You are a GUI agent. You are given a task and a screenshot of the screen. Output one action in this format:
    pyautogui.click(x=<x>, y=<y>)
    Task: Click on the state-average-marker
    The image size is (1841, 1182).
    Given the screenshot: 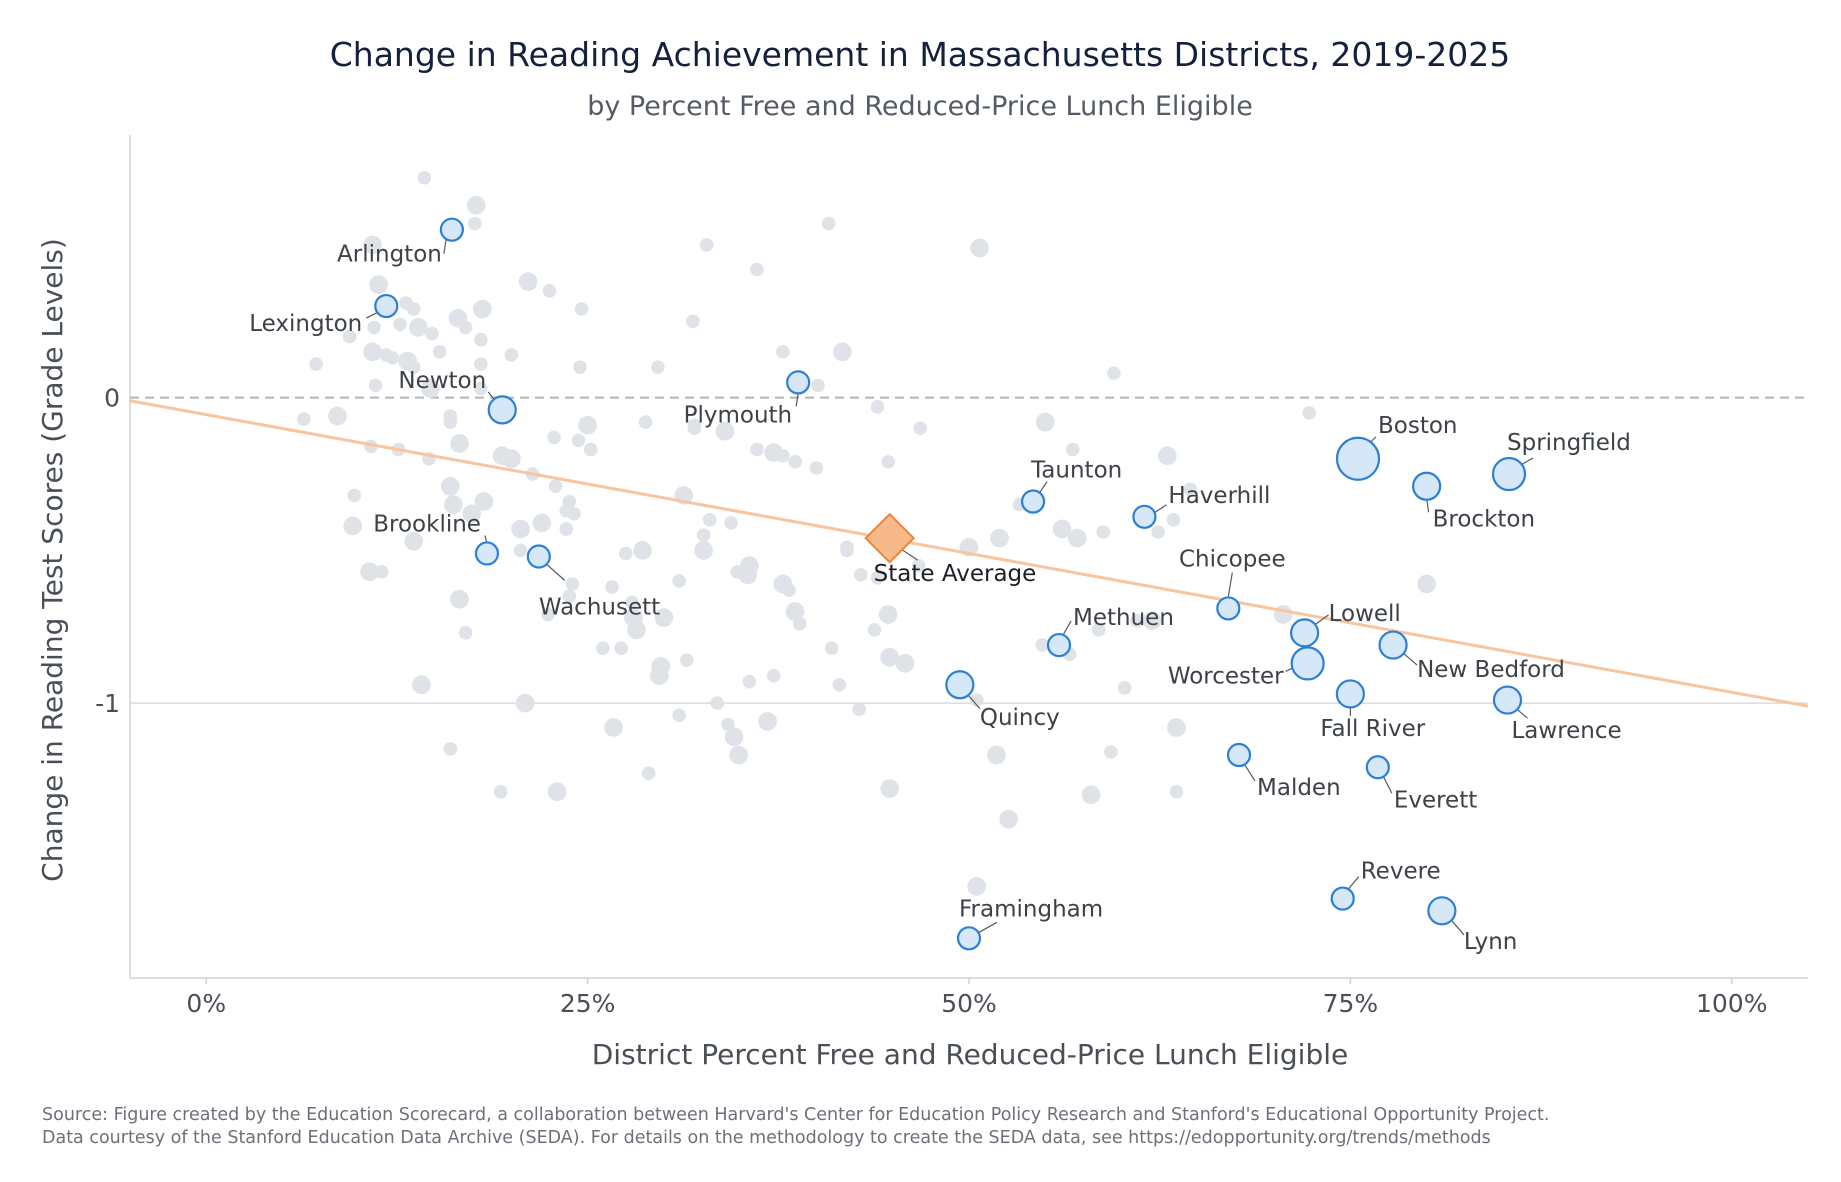 What is the action you would take?
    pyautogui.click(x=890, y=538)
    